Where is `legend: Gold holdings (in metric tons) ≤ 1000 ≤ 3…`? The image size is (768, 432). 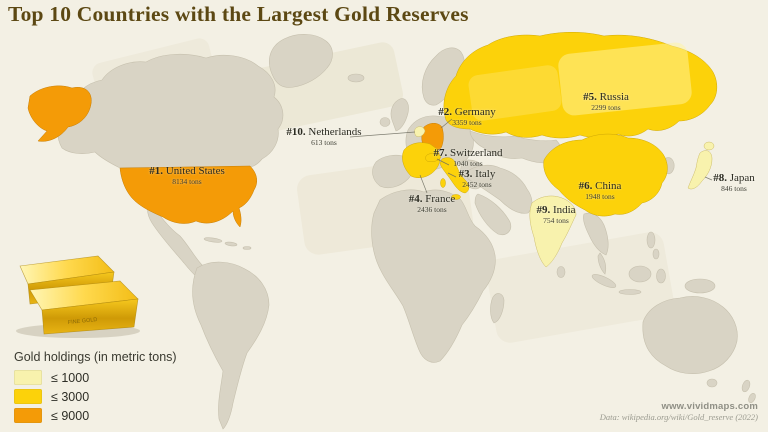
legend: Gold holdings (in metric tons) ≤ 1000 ≤ 3… is located at coordinates (95, 388).